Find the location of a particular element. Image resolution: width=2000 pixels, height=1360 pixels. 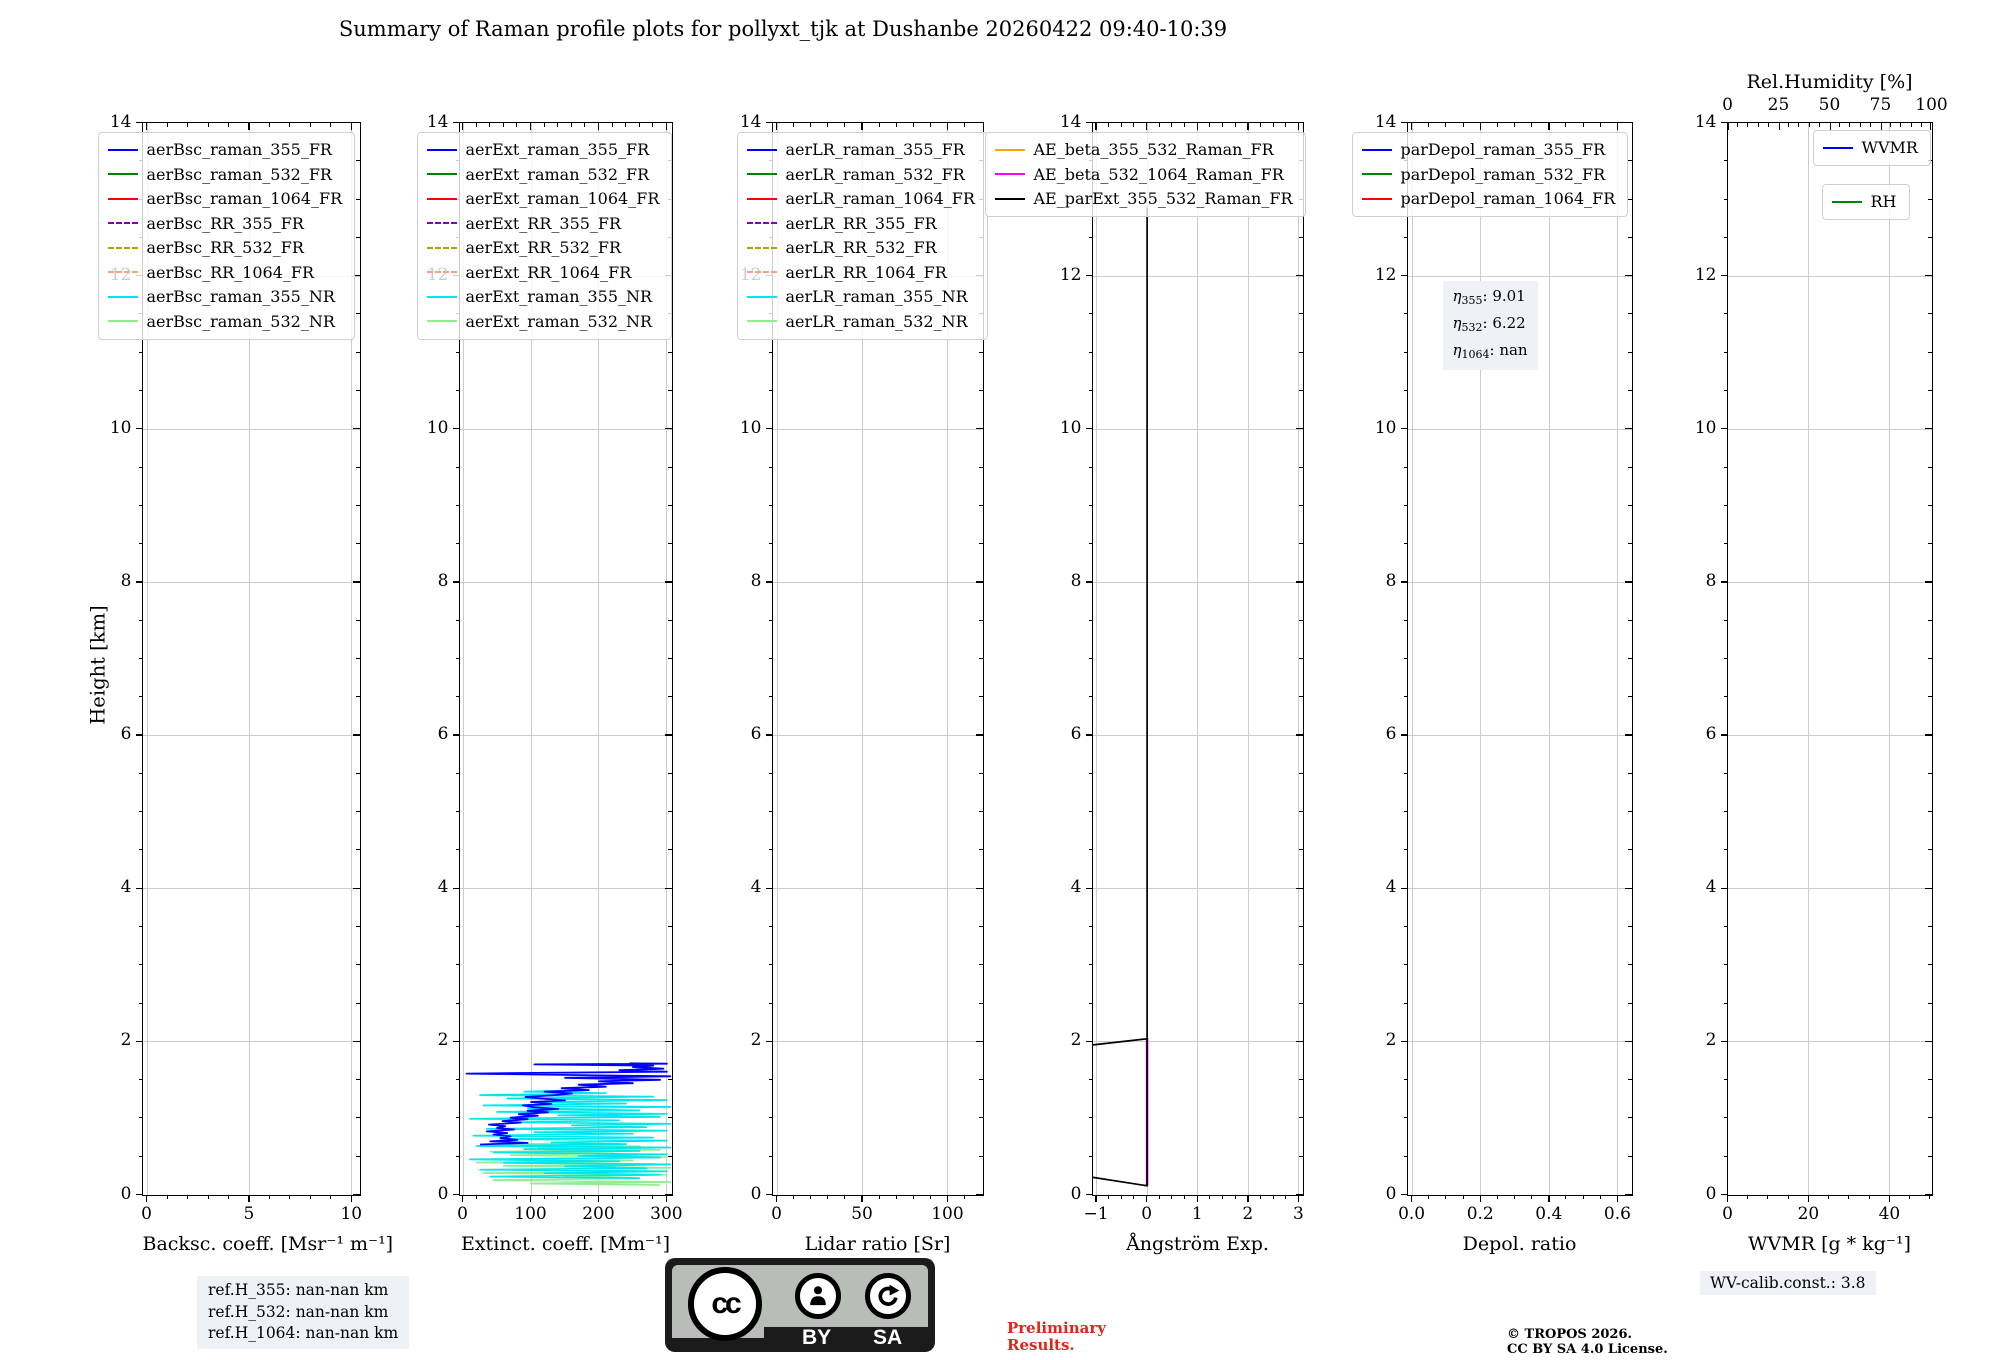

cc-by-sa-badge: cc BY SA is located at coordinates (800, 1305).